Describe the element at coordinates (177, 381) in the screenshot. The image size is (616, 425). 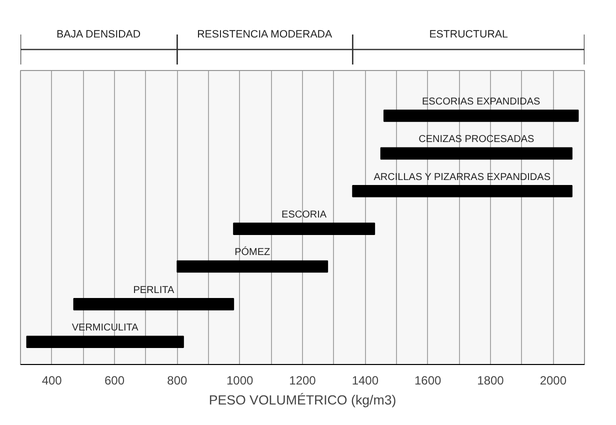
I see `x-tick-label: 800` at that location.